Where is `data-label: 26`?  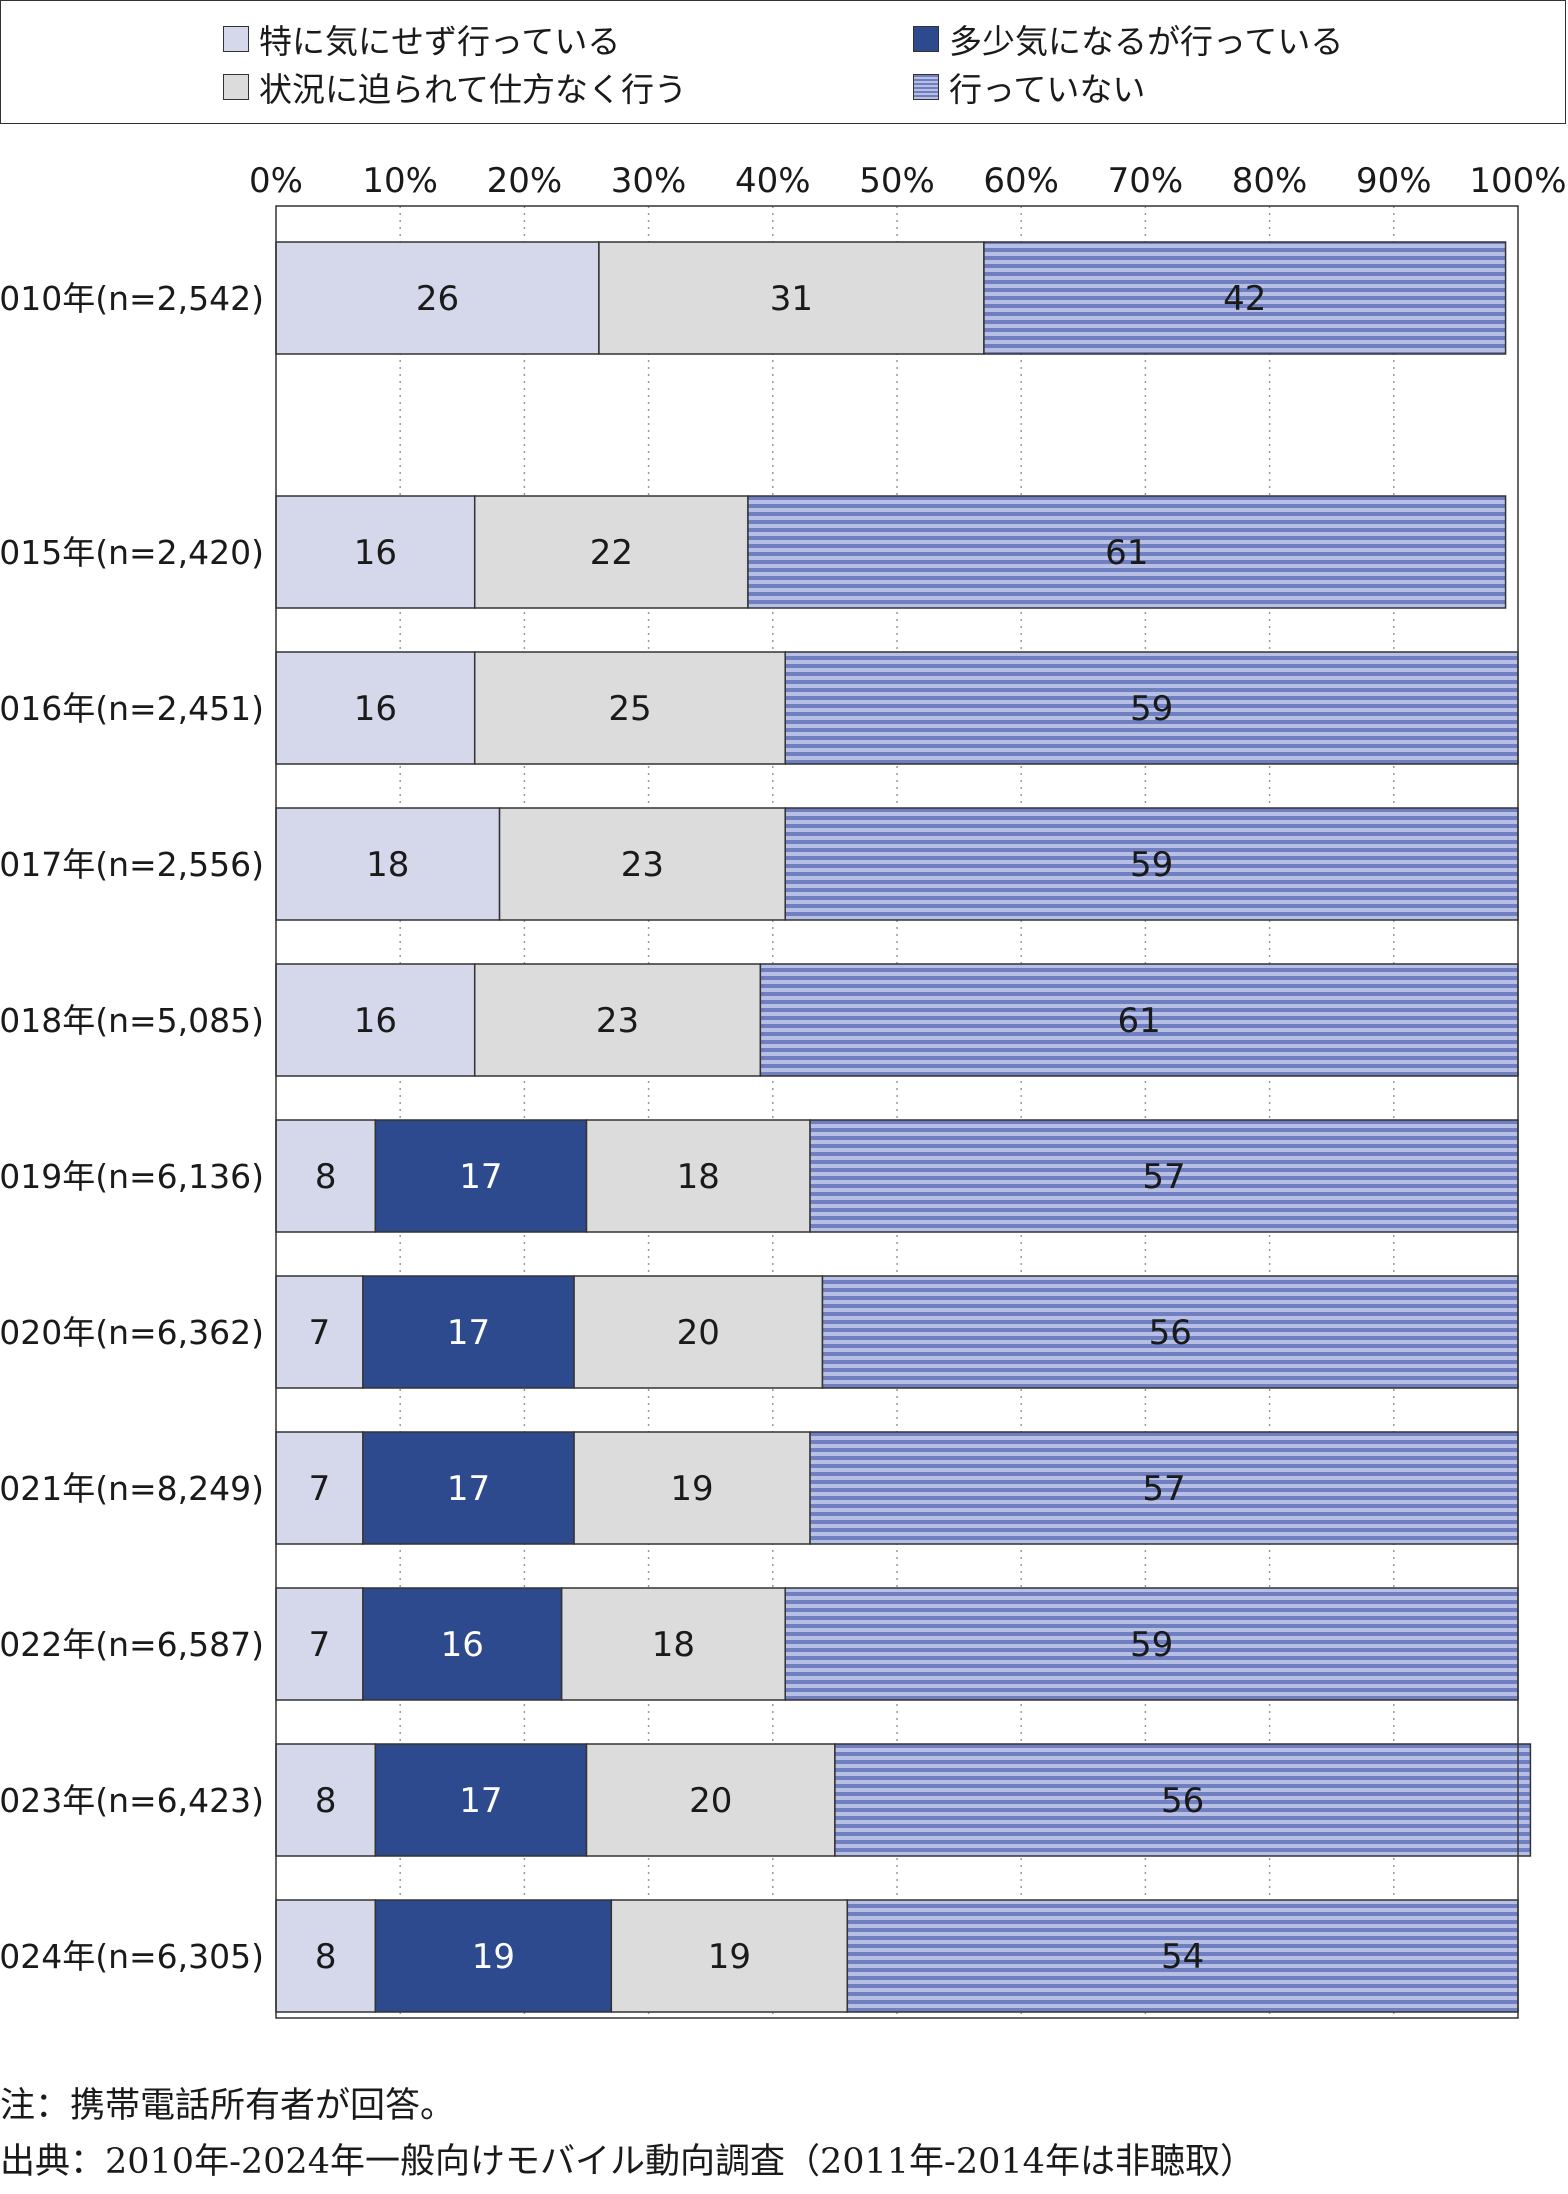 data-label: 26 is located at coordinates (437, 299).